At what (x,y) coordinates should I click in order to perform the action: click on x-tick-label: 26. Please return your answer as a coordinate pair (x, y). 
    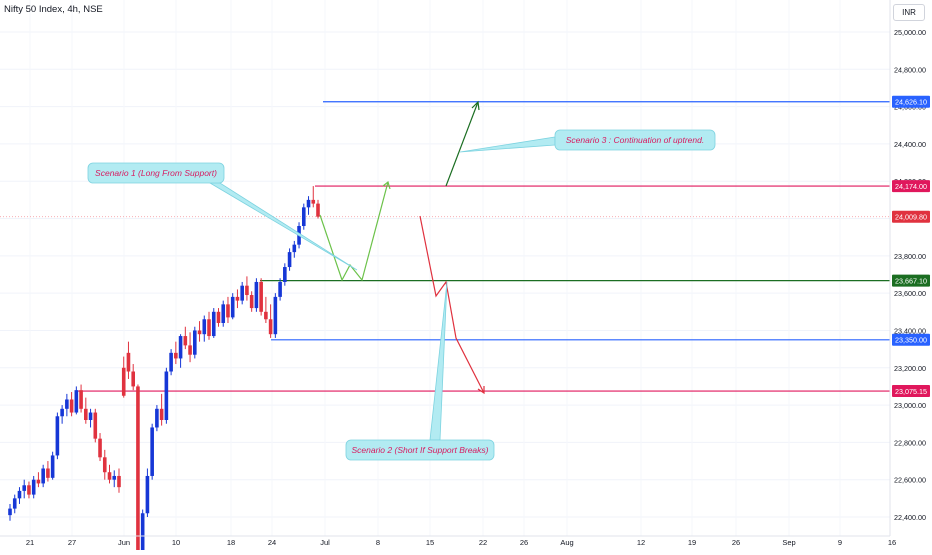
    Looking at the image, I should click on (736, 542).